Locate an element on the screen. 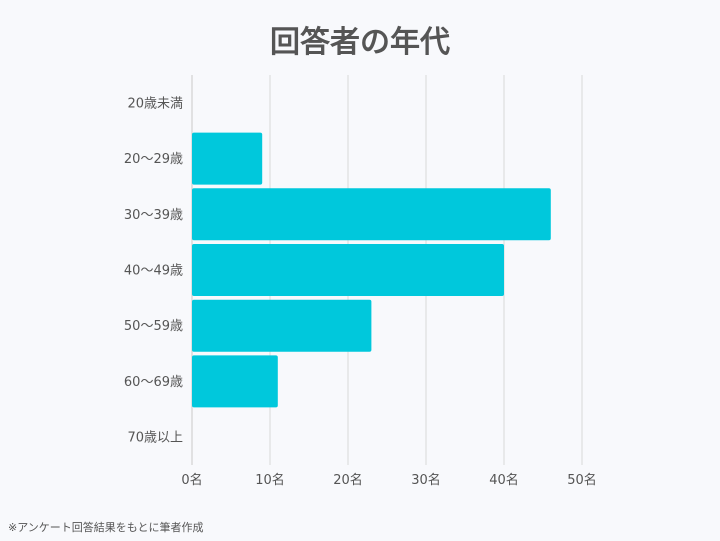  chart-title: 回答者の年代 is located at coordinates (360, 42).